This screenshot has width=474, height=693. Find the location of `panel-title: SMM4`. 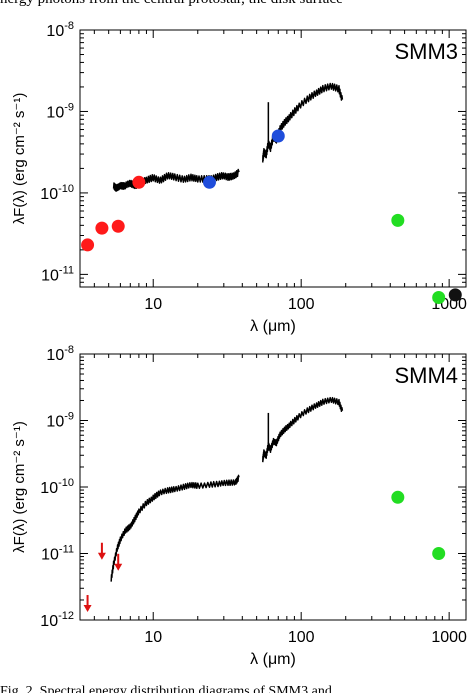

panel-title: SMM4 is located at coordinates (426, 375).